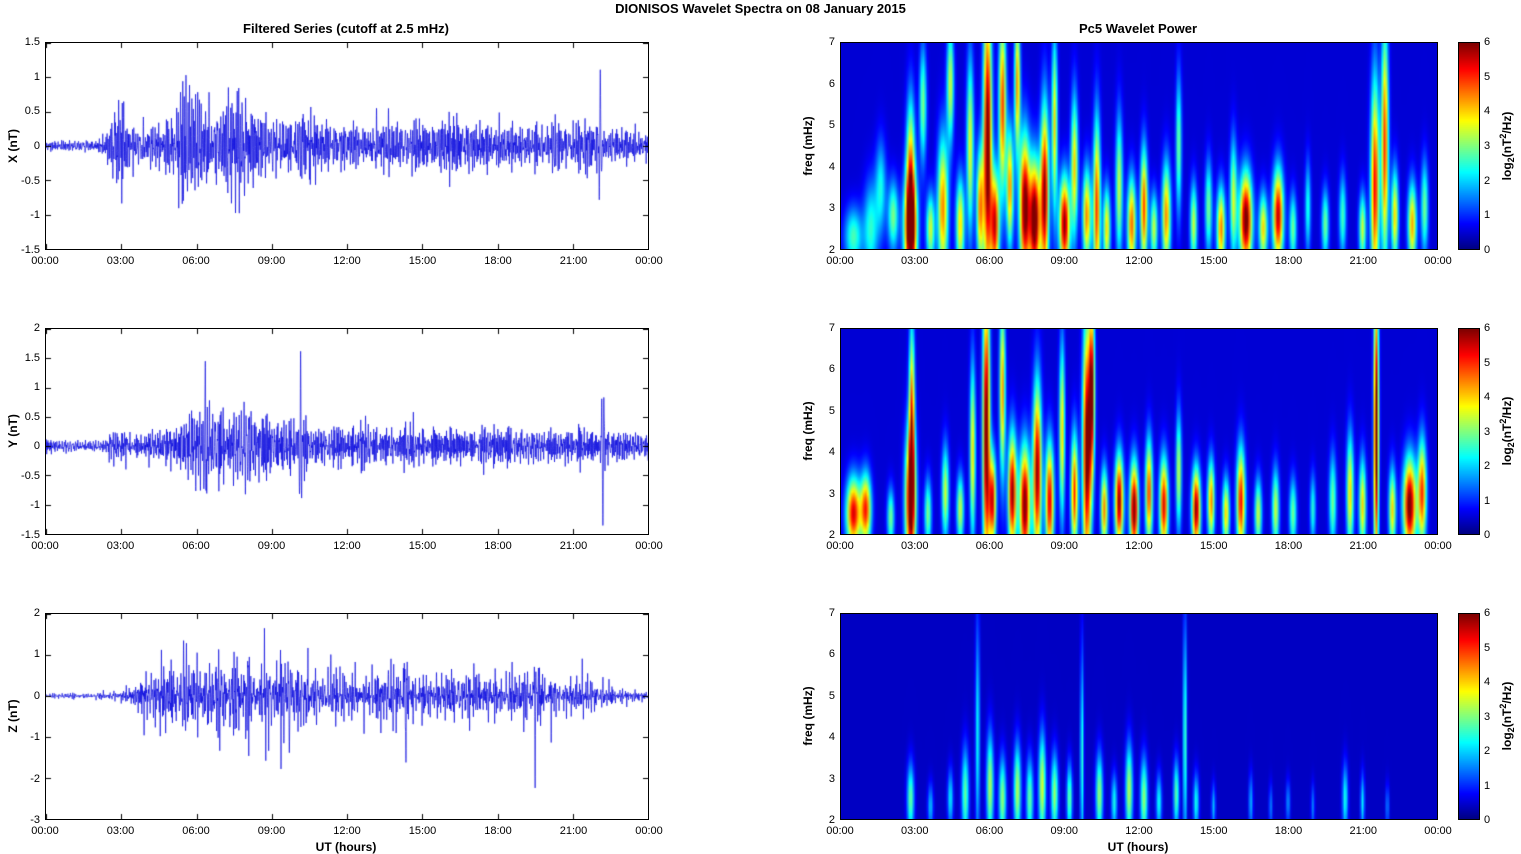 This screenshot has height=854, width=1521. I want to click on colorbar-tick-label: 3, so click(1487, 146).